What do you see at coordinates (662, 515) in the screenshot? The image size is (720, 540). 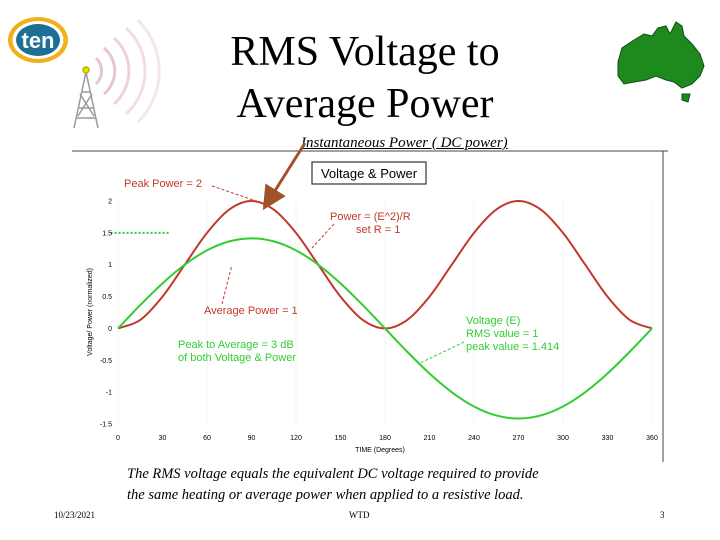 I see `footer-page-number: 3` at bounding box center [662, 515].